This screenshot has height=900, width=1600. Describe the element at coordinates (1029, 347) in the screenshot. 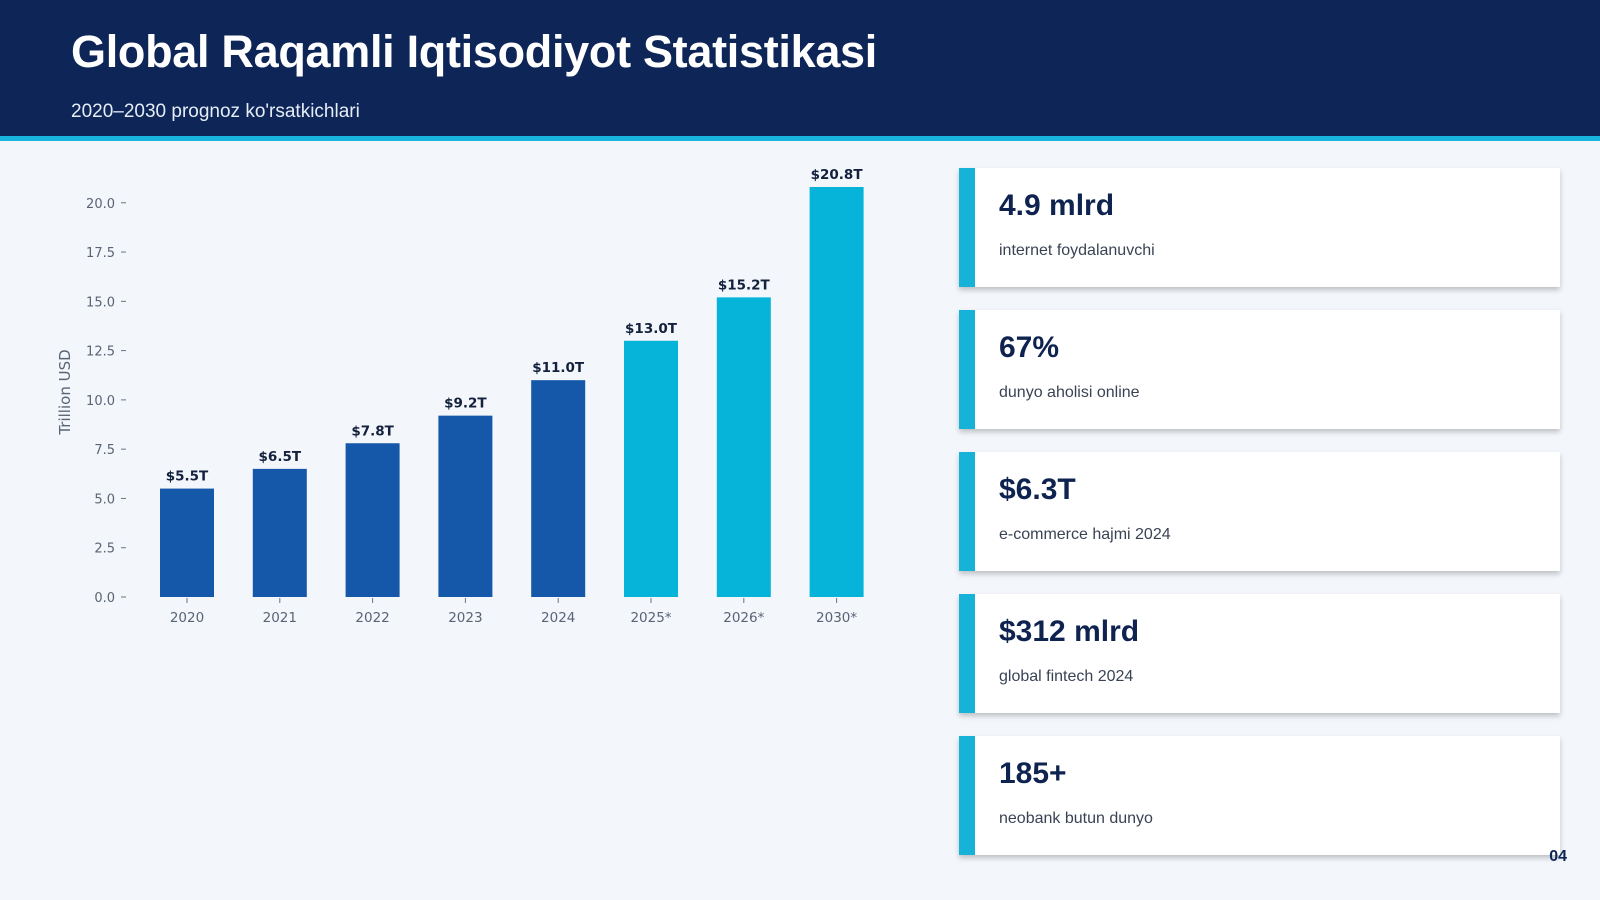

I see `stat-value: 67%` at that location.